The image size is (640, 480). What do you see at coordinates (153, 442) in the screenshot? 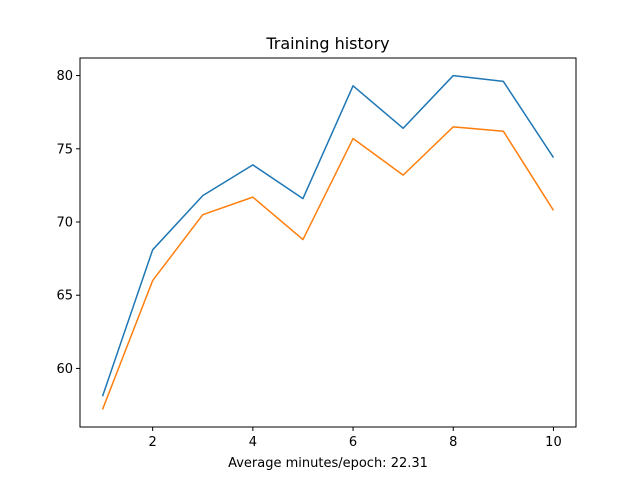
I see `x-tick-label: 2` at bounding box center [153, 442].